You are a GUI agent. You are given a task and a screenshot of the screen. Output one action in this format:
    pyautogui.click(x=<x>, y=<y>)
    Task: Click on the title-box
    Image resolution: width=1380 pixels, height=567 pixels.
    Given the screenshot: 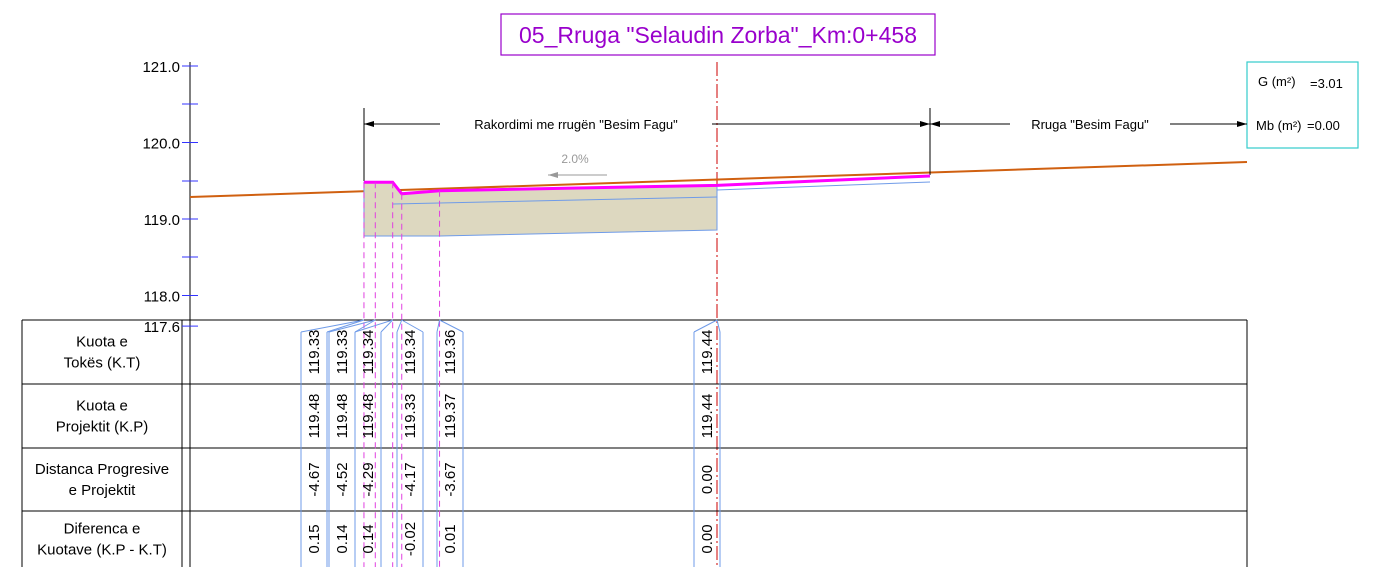 What is the action you would take?
    pyautogui.click(x=718, y=34)
    